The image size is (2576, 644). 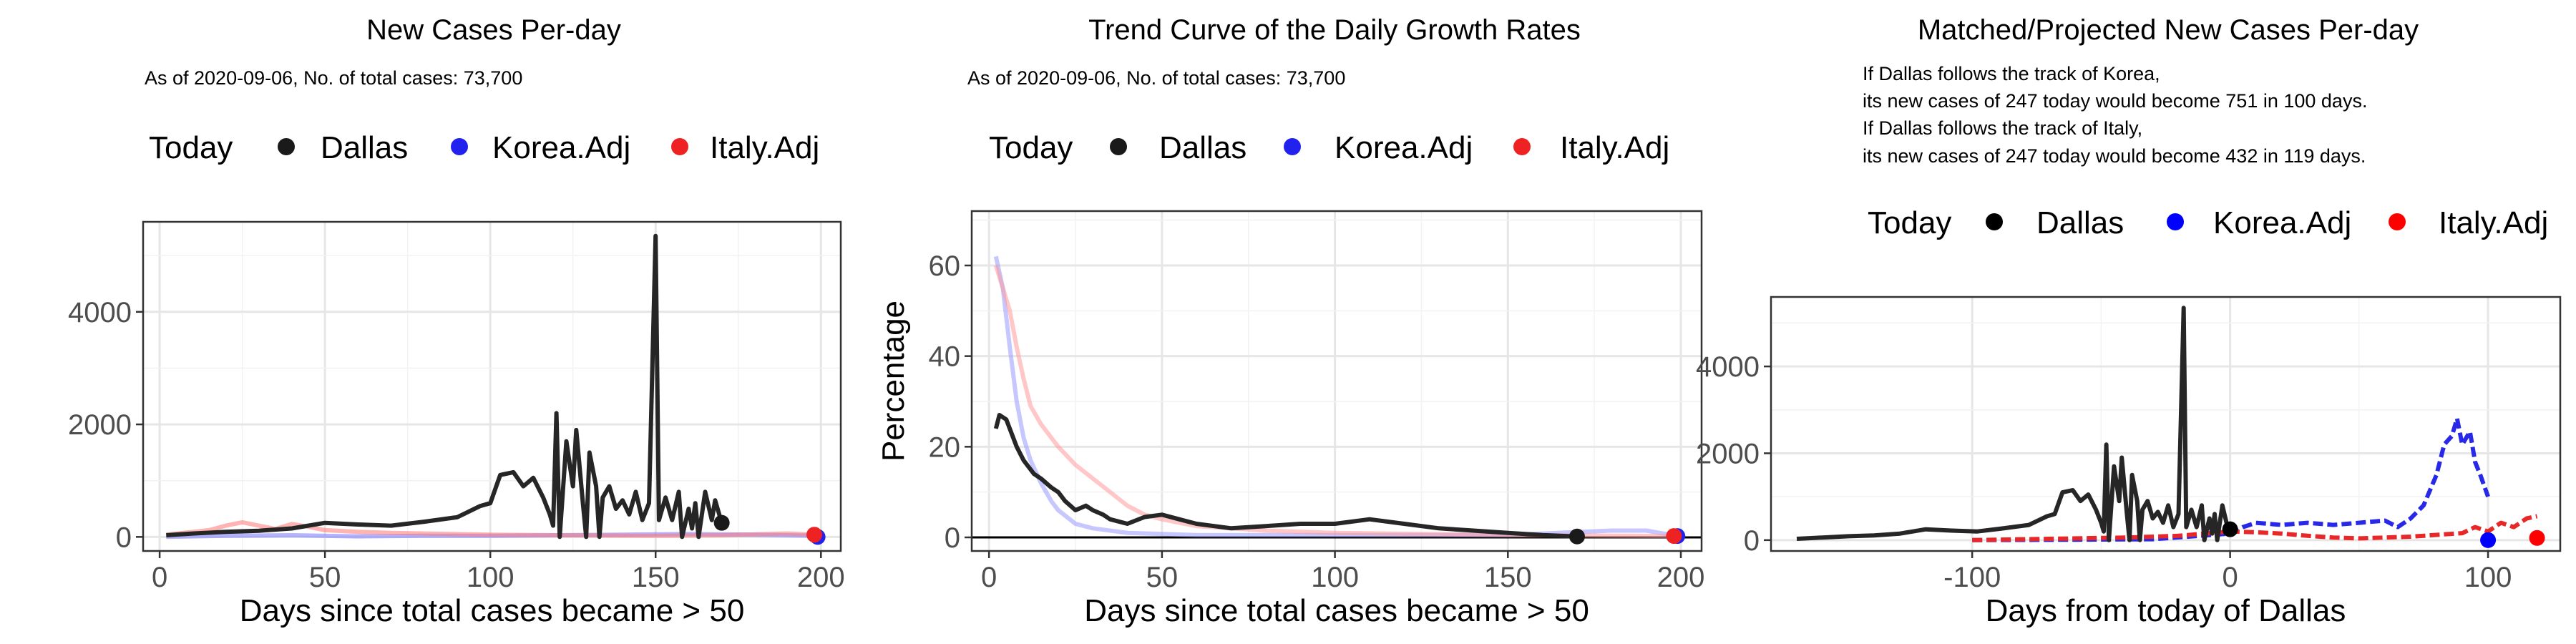 I want to click on x-axis-title: Days from today of Dallas, so click(x=2166, y=610).